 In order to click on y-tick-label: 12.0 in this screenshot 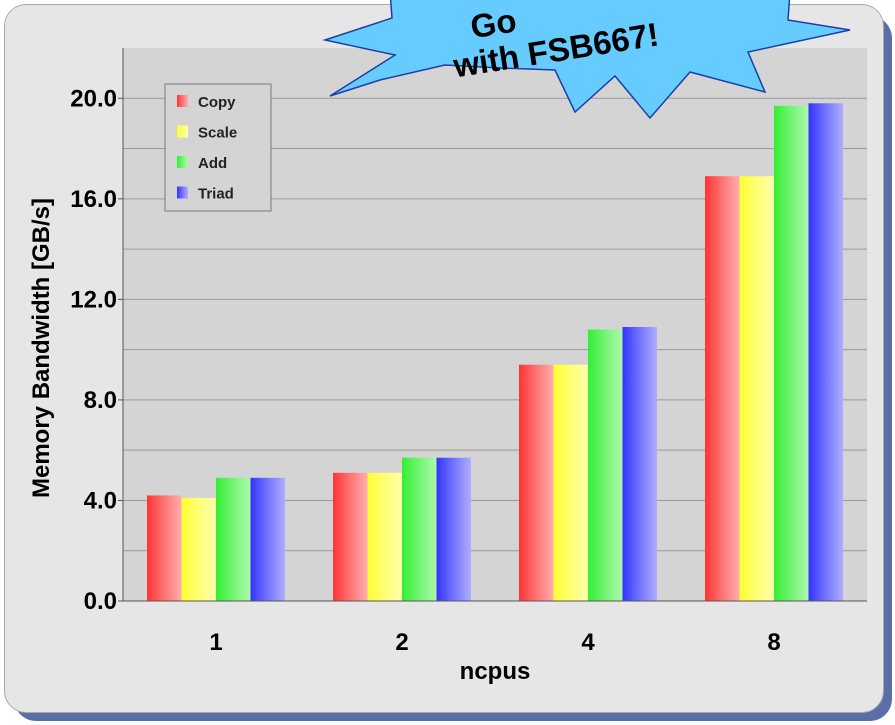, I will do `click(93, 299)`.